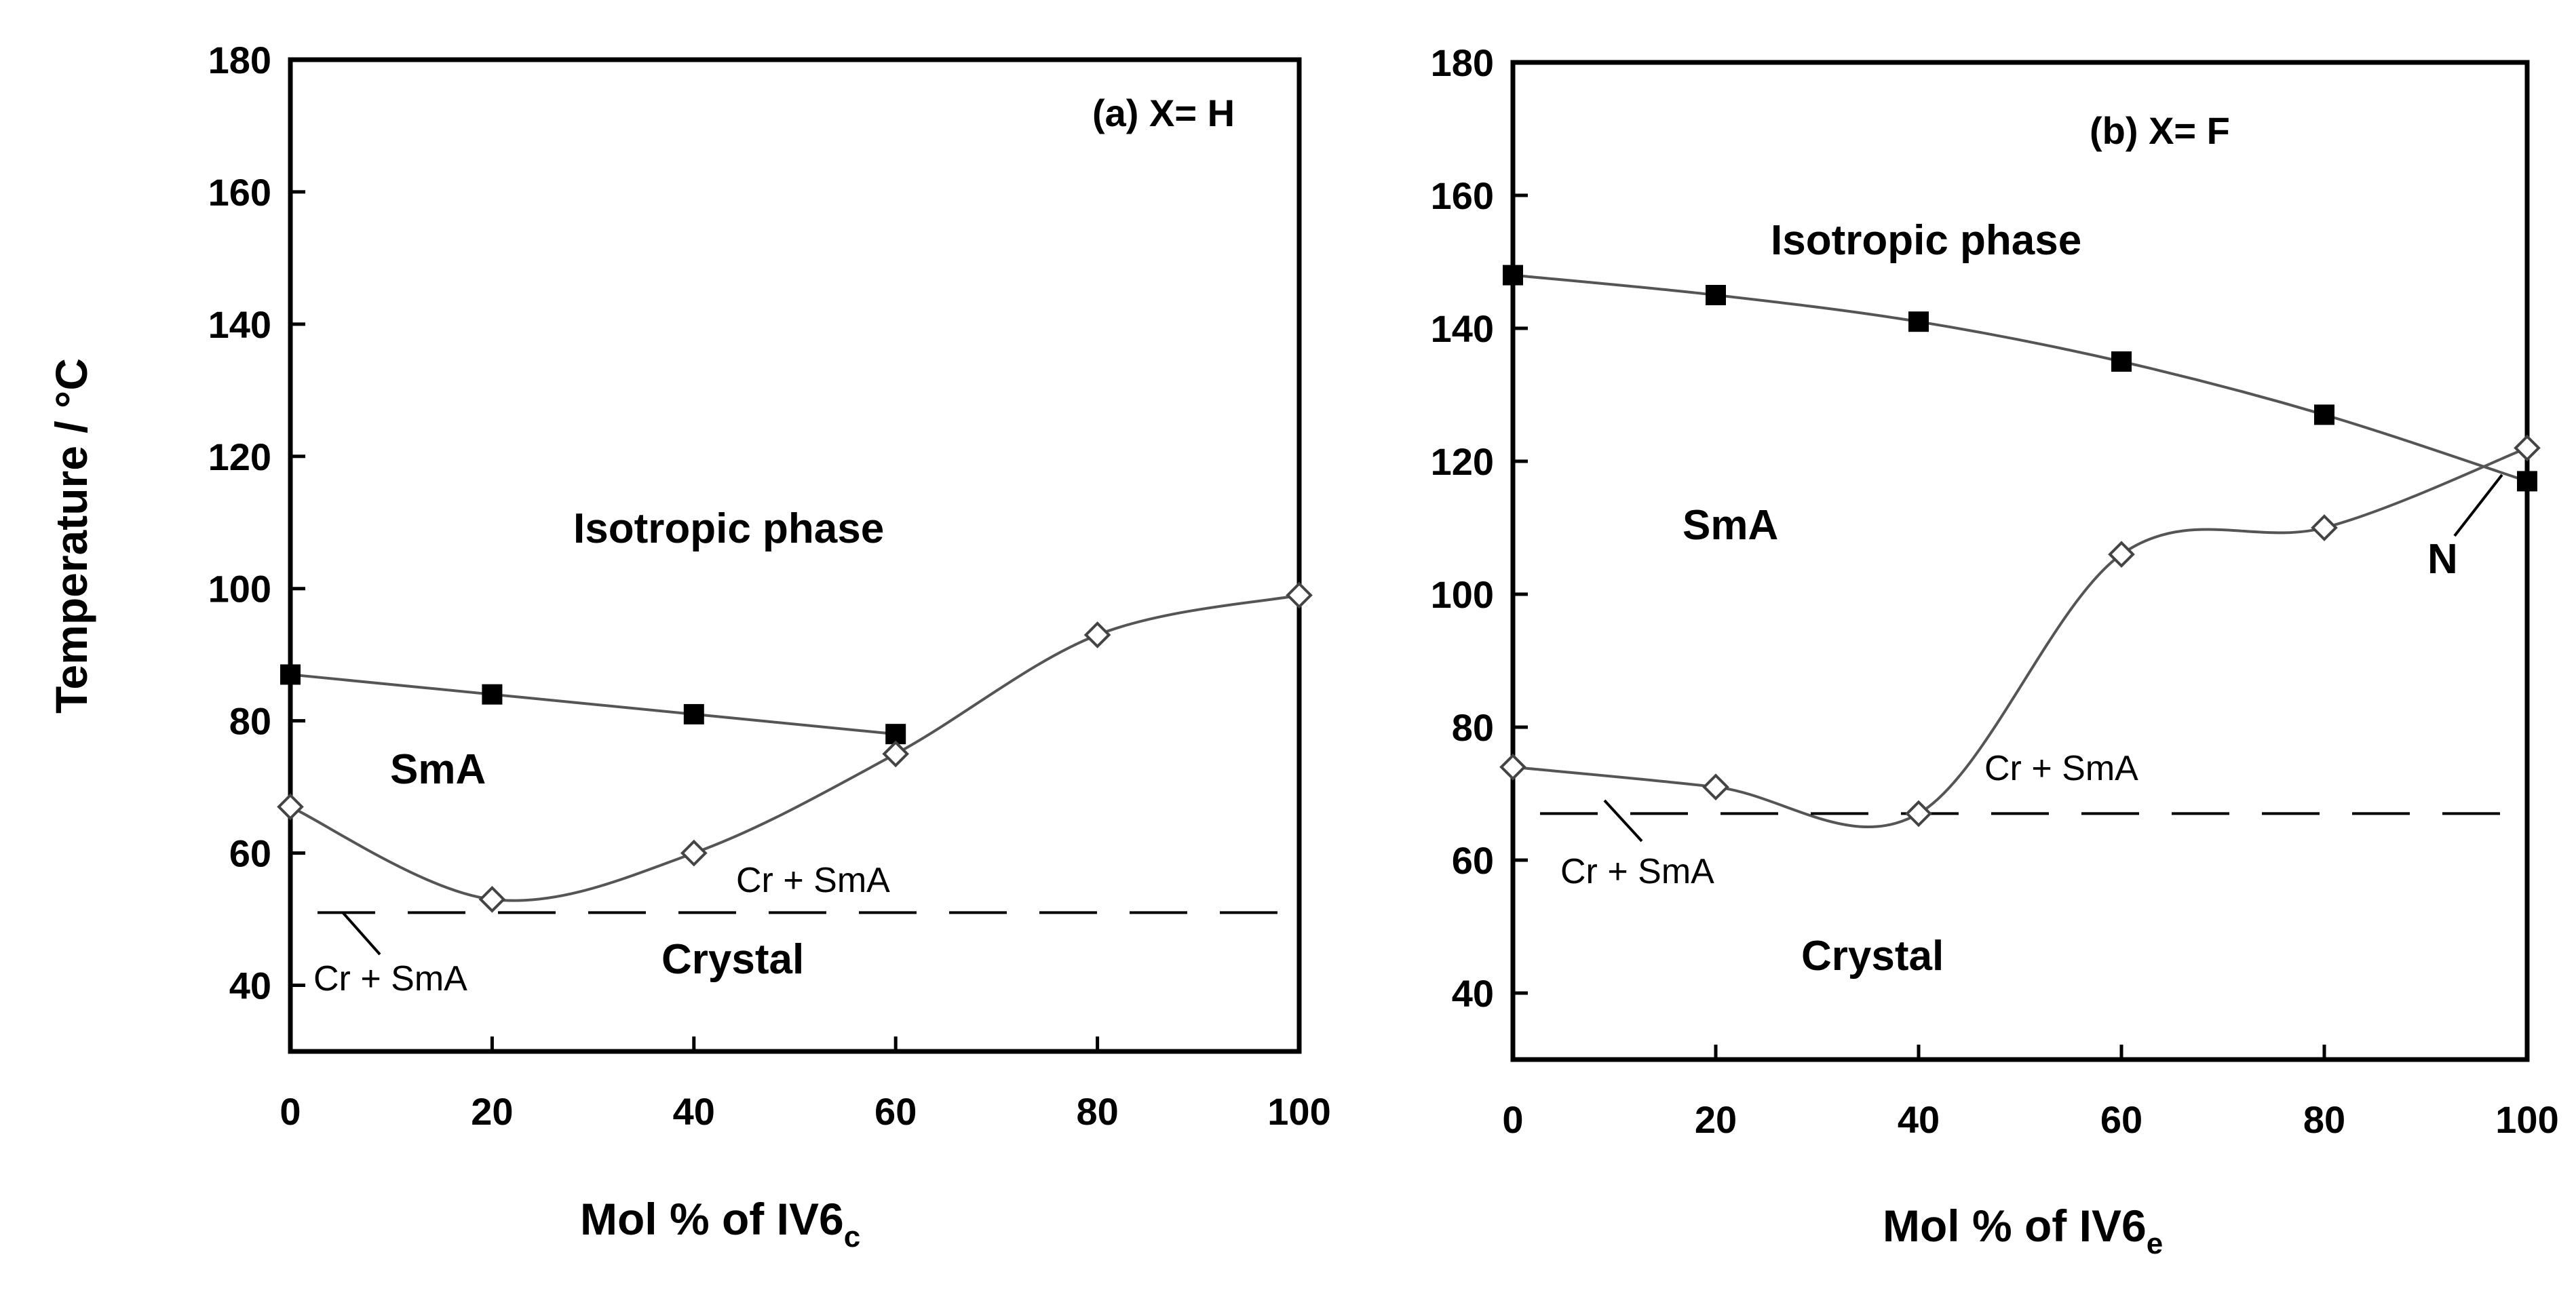 This screenshot has height=1299, width=2576. I want to click on panel-a-y-tick-label-100: 100, so click(239, 589).